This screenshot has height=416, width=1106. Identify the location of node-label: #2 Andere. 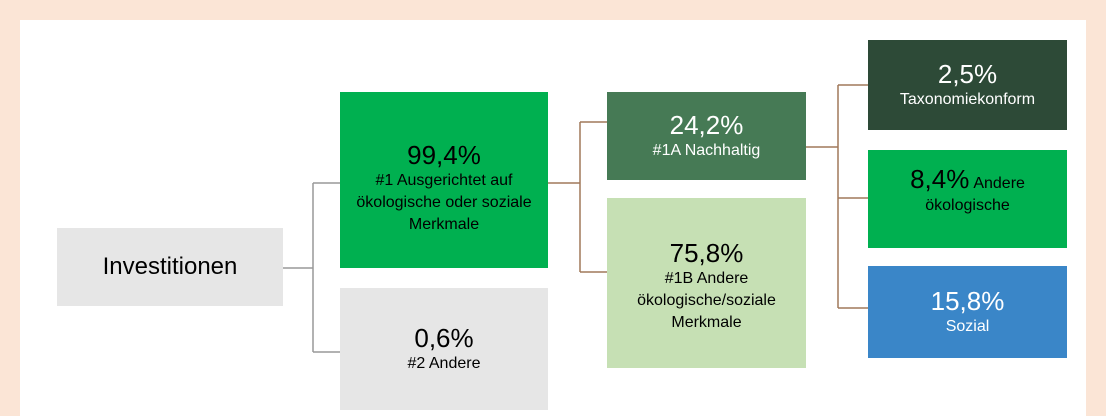
(444, 363).